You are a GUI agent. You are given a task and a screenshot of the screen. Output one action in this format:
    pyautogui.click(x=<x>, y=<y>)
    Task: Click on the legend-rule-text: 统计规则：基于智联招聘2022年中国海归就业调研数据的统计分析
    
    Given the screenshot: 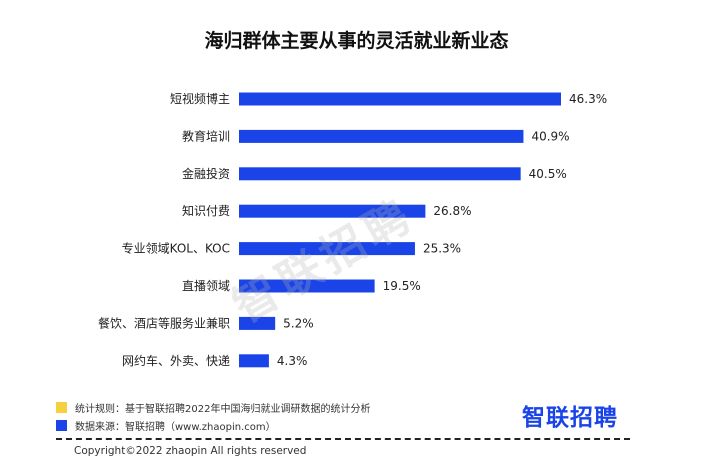 What is the action you would take?
    pyautogui.click(x=223, y=409)
    